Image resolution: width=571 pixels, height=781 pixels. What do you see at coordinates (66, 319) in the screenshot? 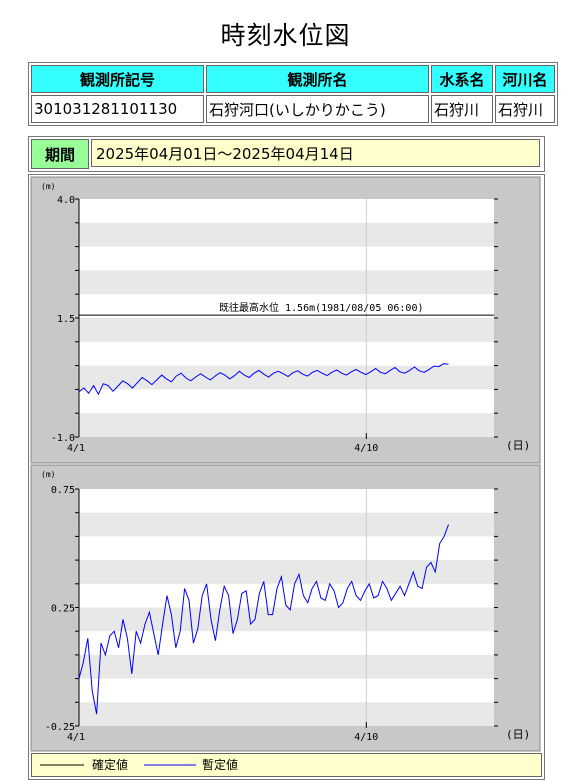
I see `y-tick-label: 1.5` at bounding box center [66, 319].